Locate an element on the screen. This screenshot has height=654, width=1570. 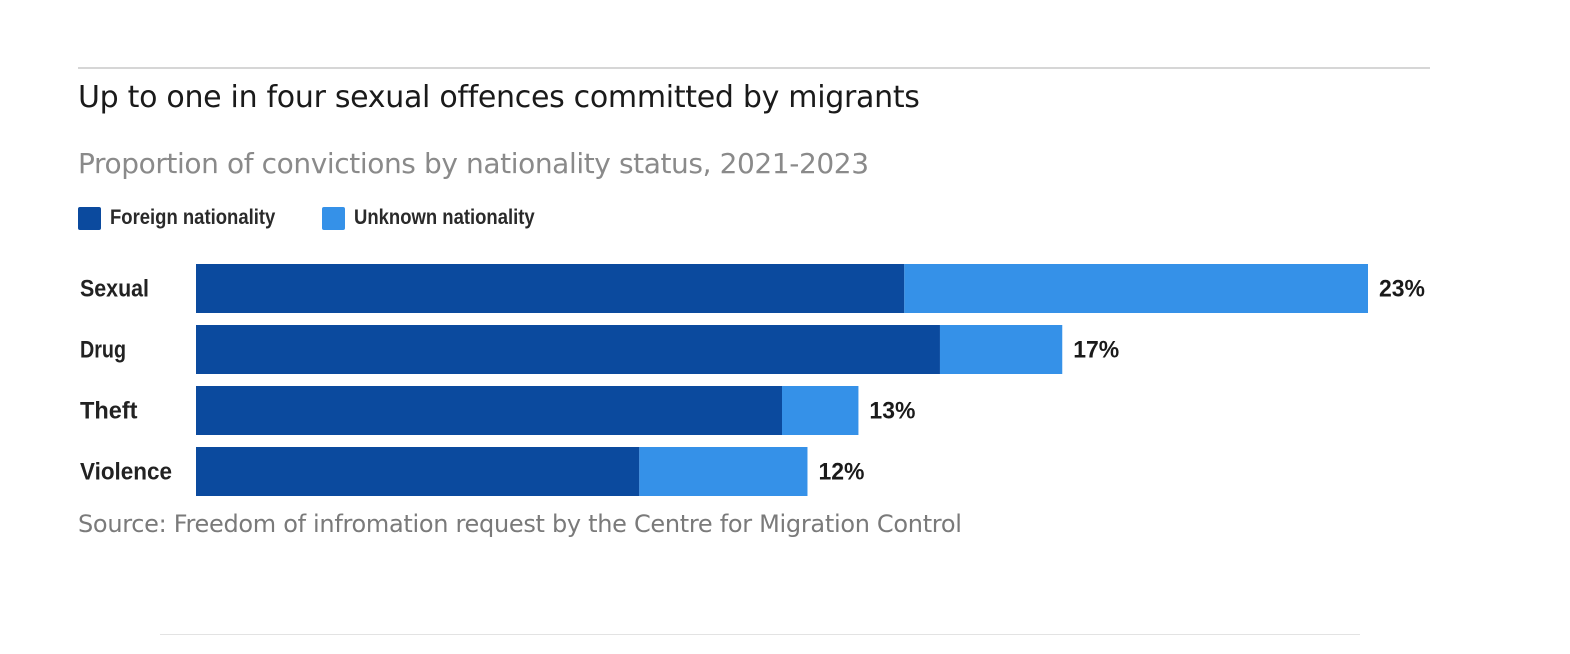
category-label-sexual: Sexual is located at coordinates (114, 289).